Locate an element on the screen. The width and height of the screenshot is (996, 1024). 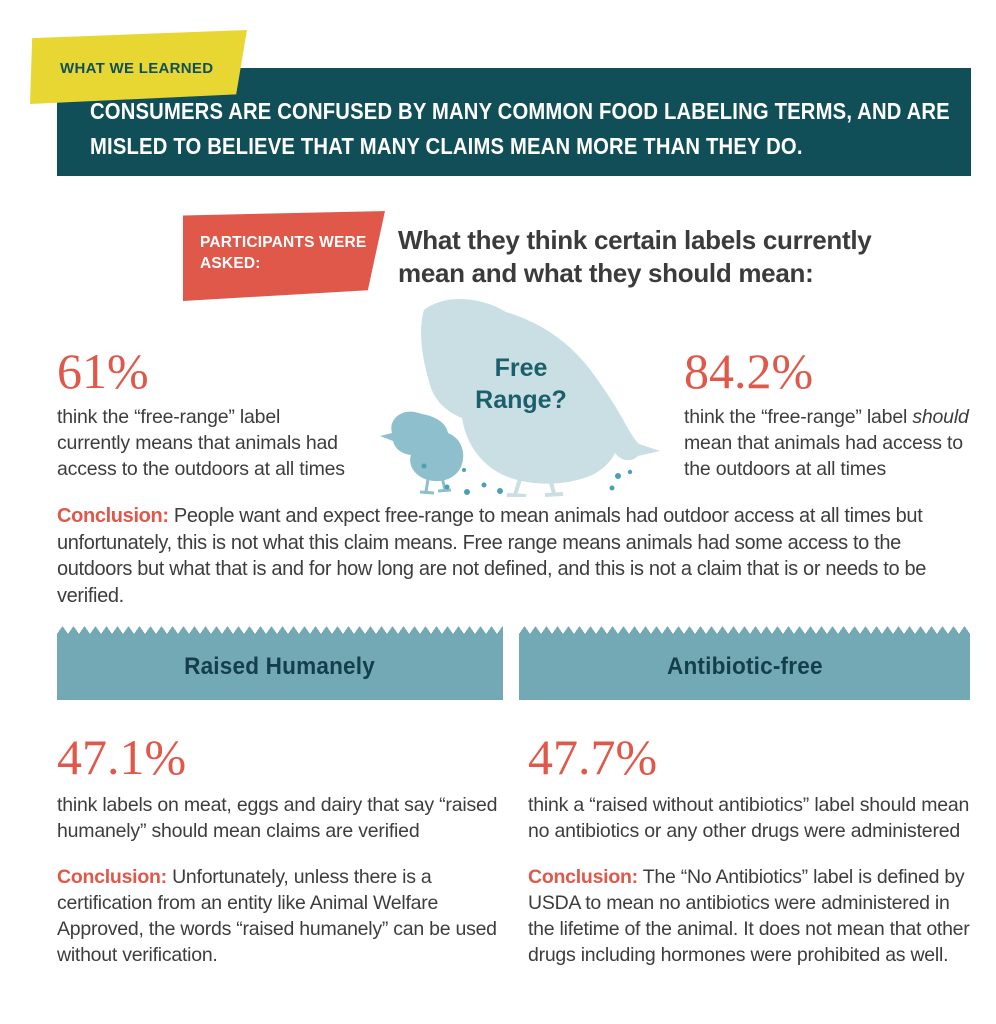
question-line-1: What they think certain labels currently is located at coordinates (635, 240).